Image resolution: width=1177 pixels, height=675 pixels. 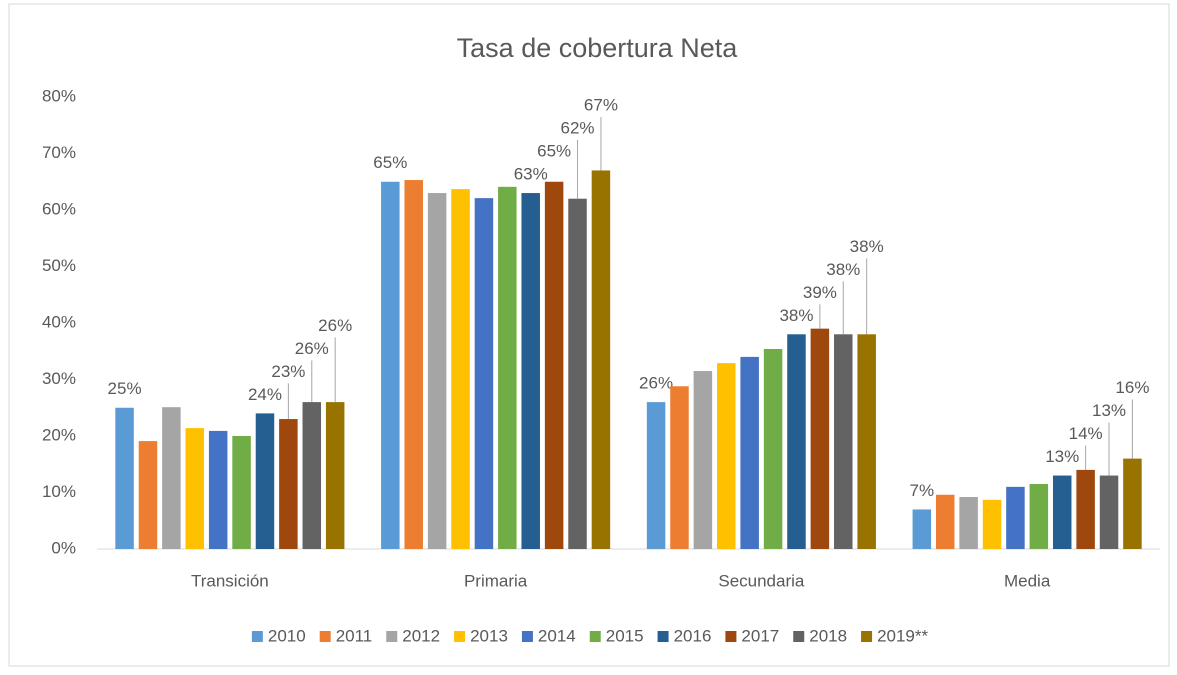 What do you see at coordinates (760, 635) in the screenshot?
I see `legend-label: 2017` at bounding box center [760, 635].